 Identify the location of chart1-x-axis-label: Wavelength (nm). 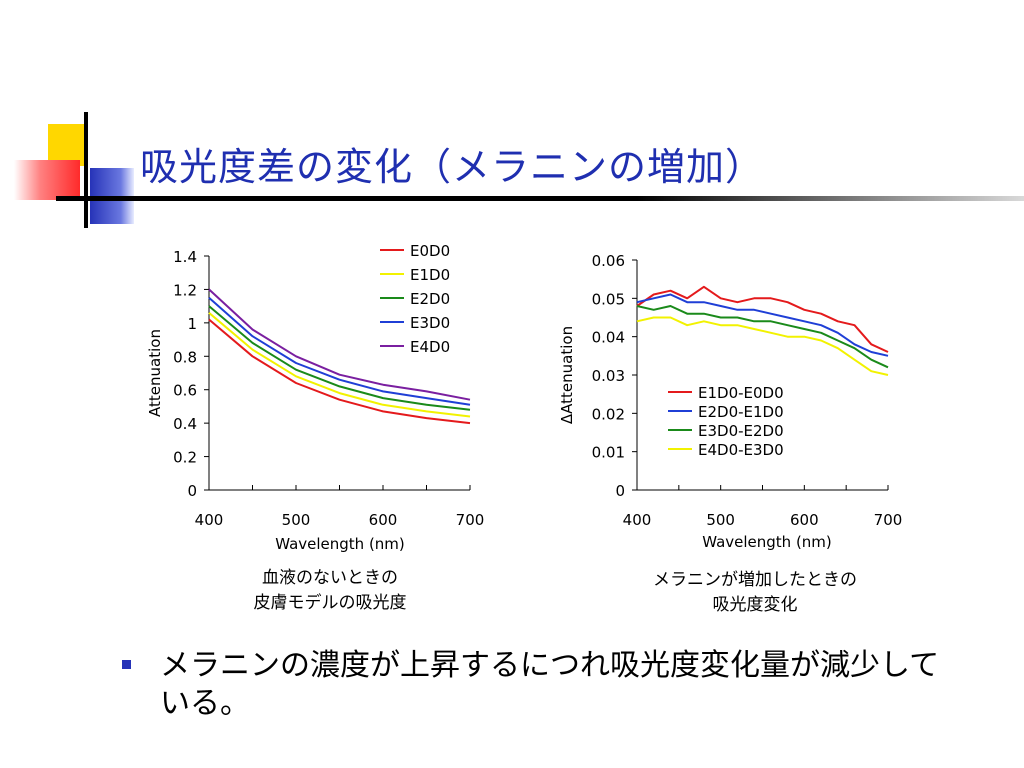
(340, 544).